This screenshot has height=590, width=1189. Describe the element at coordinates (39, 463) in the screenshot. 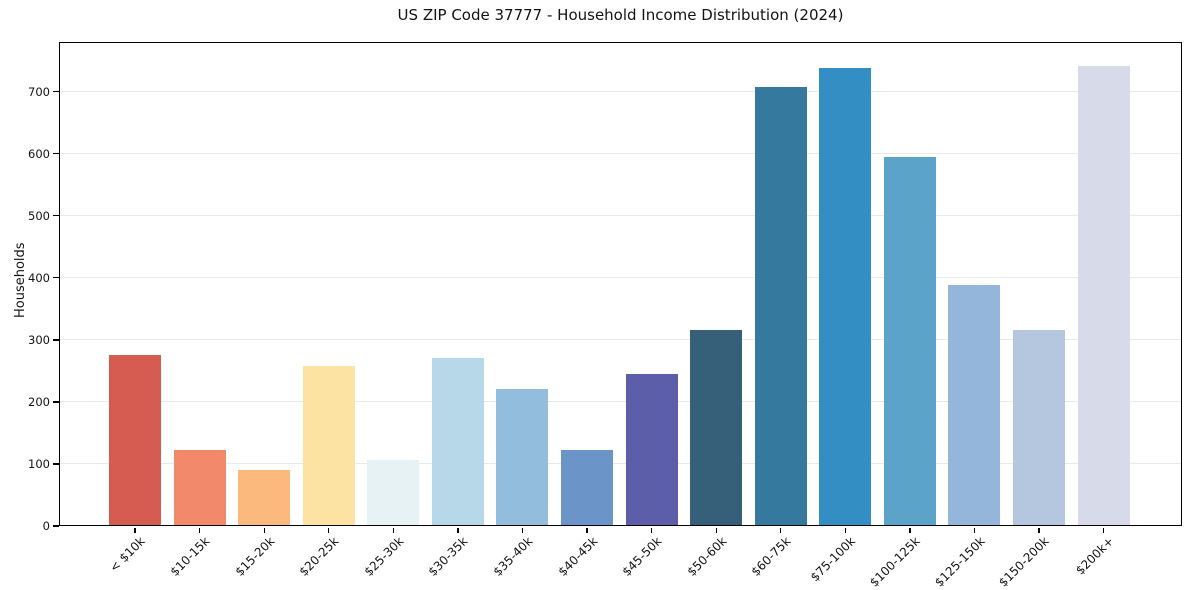

I see `y-tick-label: 100` at that location.